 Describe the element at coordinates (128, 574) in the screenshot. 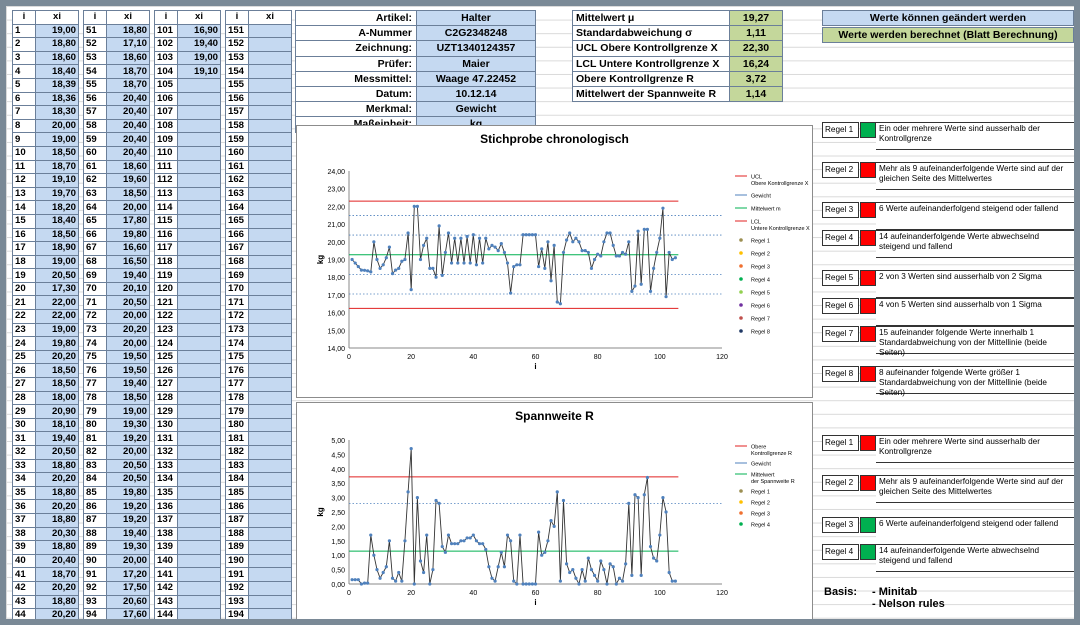

I see `value-cell: 17,20` at that location.